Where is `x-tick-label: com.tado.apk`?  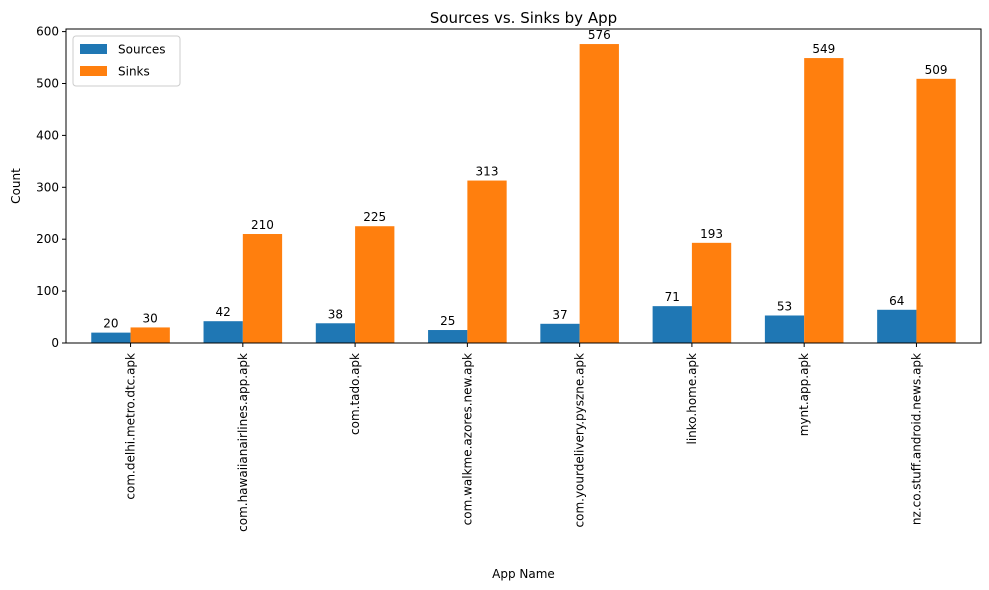 x-tick-label: com.tado.apk is located at coordinates (355, 394).